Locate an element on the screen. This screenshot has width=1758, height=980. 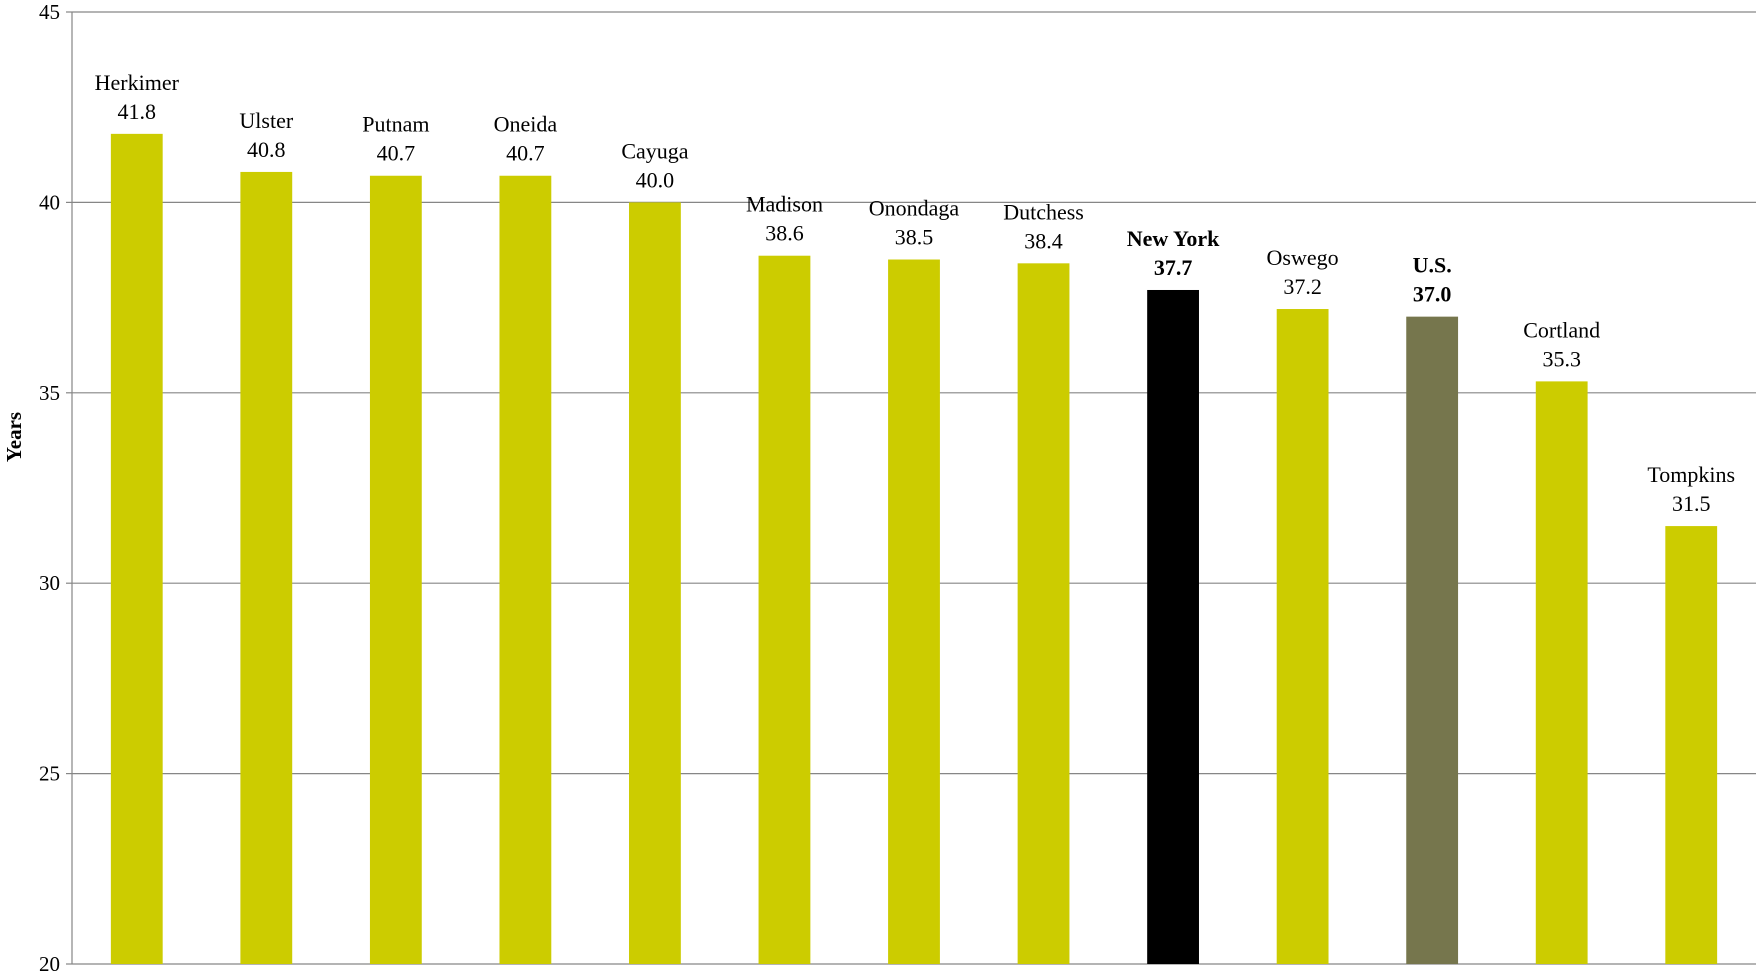
bar-category-label: Cortland is located at coordinates (1561, 329).